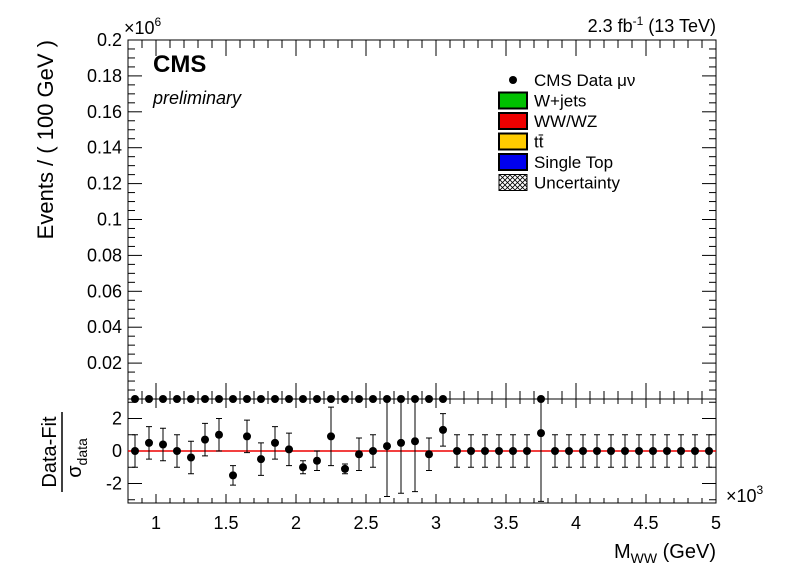  Describe the element at coordinates (179, 64) in the screenshot. I see `cms-logo: CMS` at that location.